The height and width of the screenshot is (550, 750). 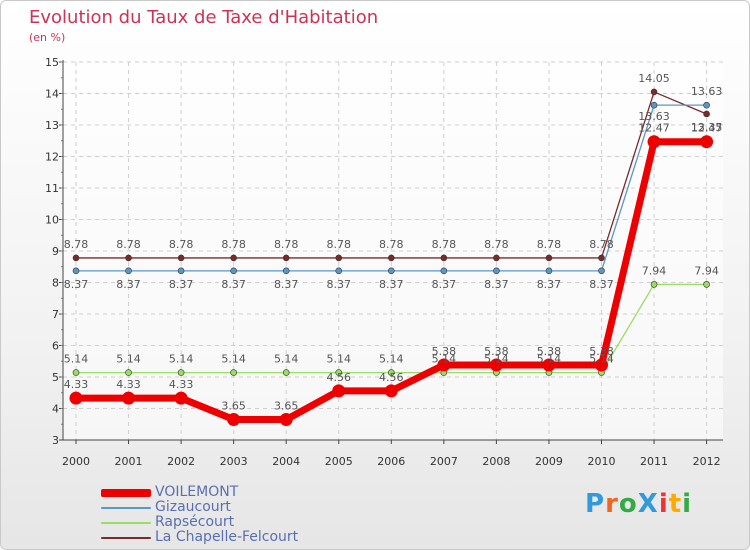 I want to click on x-tick-label: 2008, so click(x=496, y=461).